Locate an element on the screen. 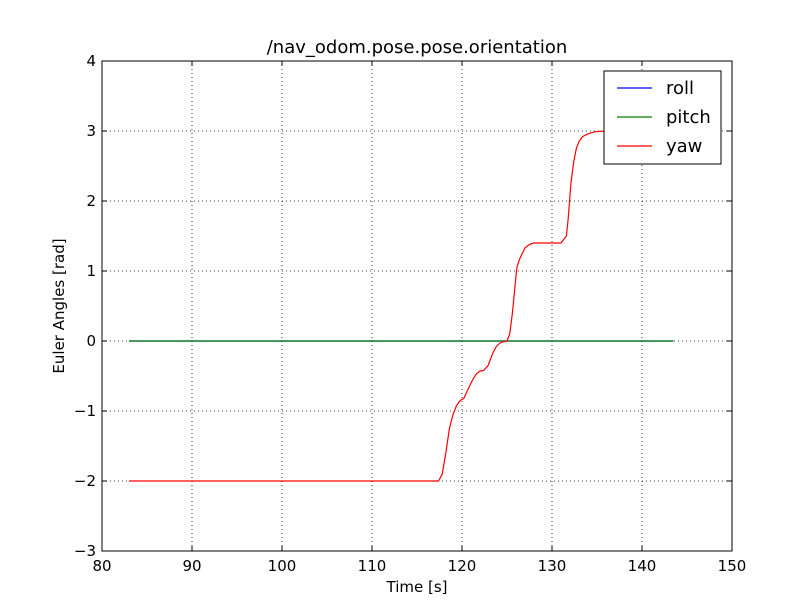  legend-label-yaw: yaw is located at coordinates (684, 146).